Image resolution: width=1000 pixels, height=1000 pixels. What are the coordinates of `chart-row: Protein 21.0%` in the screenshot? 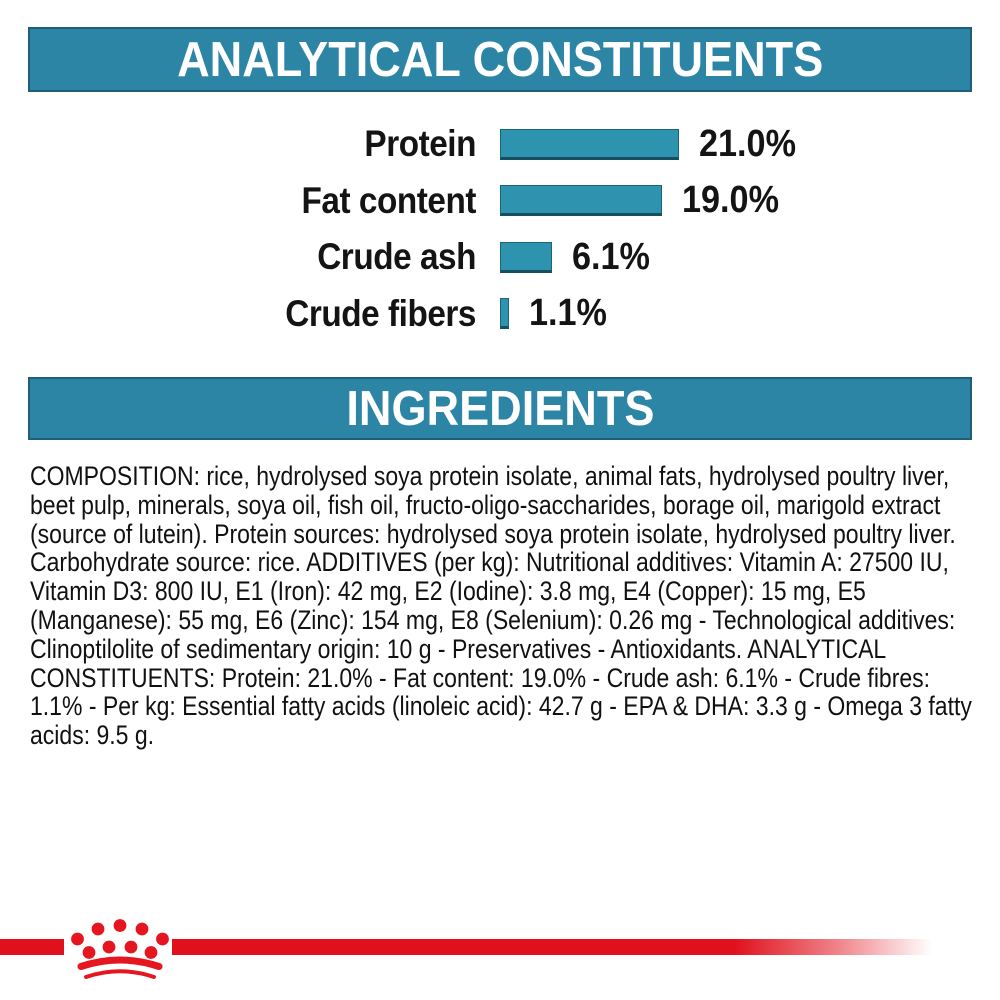 It's located at (500, 144).